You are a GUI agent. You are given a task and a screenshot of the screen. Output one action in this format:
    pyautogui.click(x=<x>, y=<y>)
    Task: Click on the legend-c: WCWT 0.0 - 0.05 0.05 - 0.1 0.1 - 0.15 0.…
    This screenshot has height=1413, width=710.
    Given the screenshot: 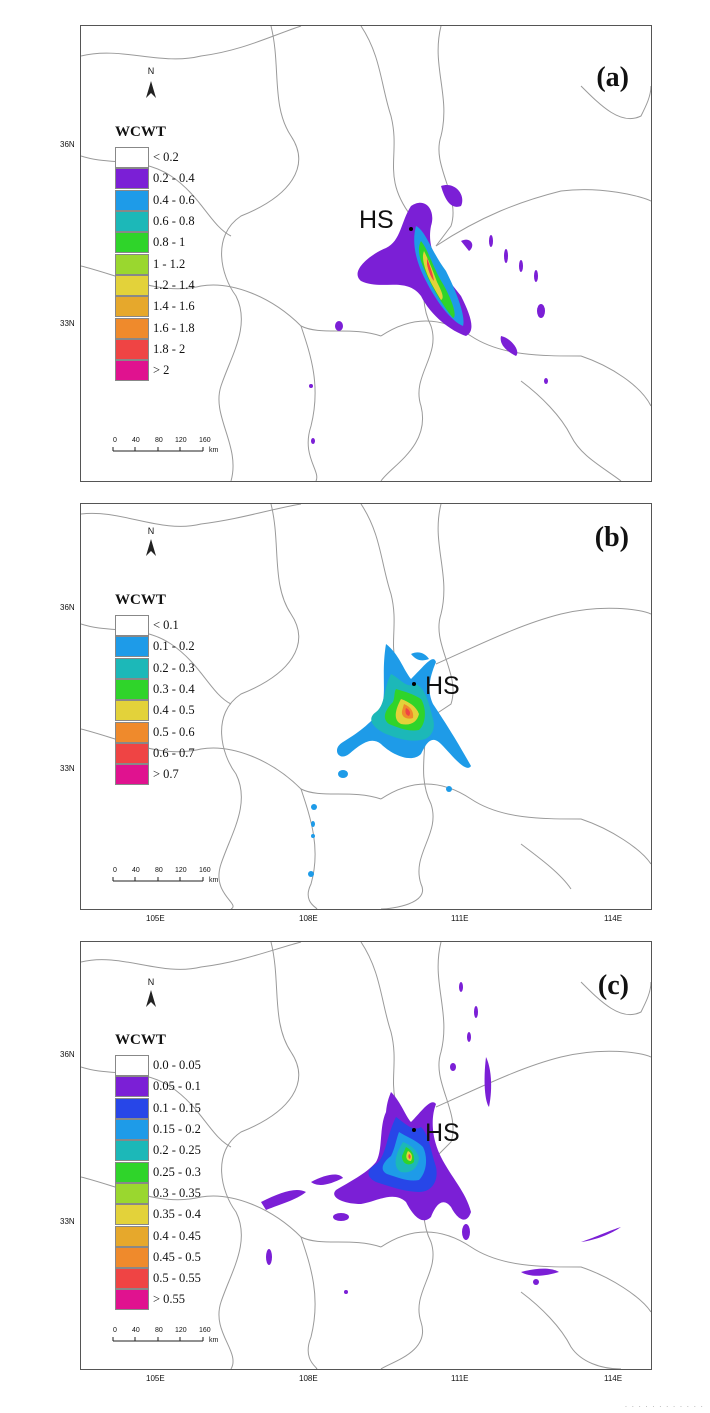 What is the action you would take?
    pyautogui.click(x=158, y=1171)
    